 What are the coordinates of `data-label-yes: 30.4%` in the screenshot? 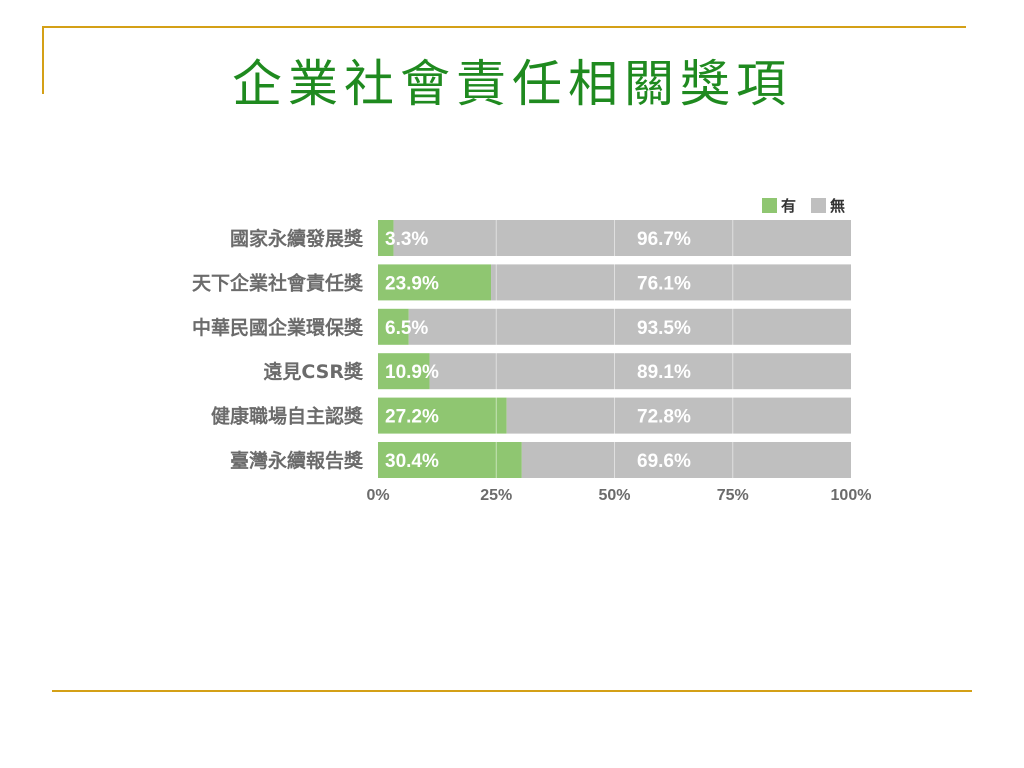 It's located at (412, 461).